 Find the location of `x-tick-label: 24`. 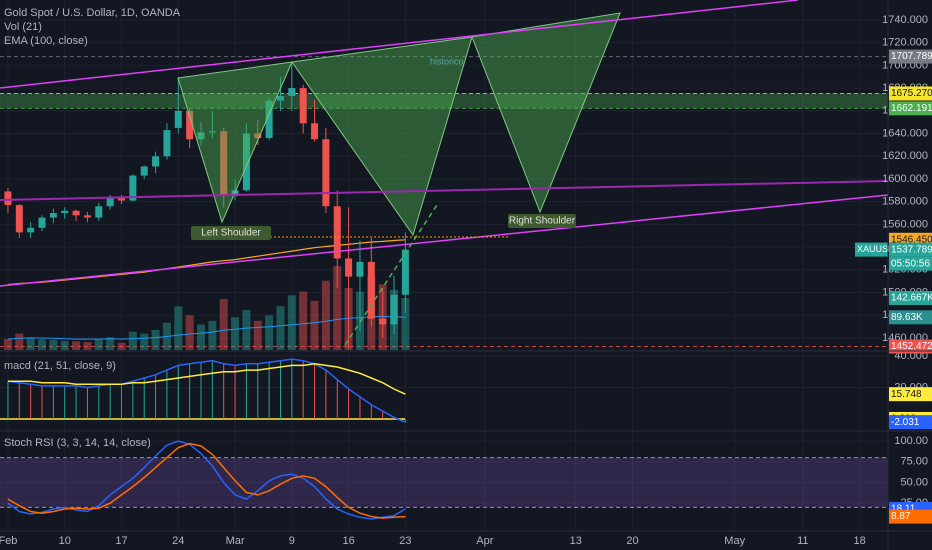

x-tick-label: 24 is located at coordinates (178, 541).